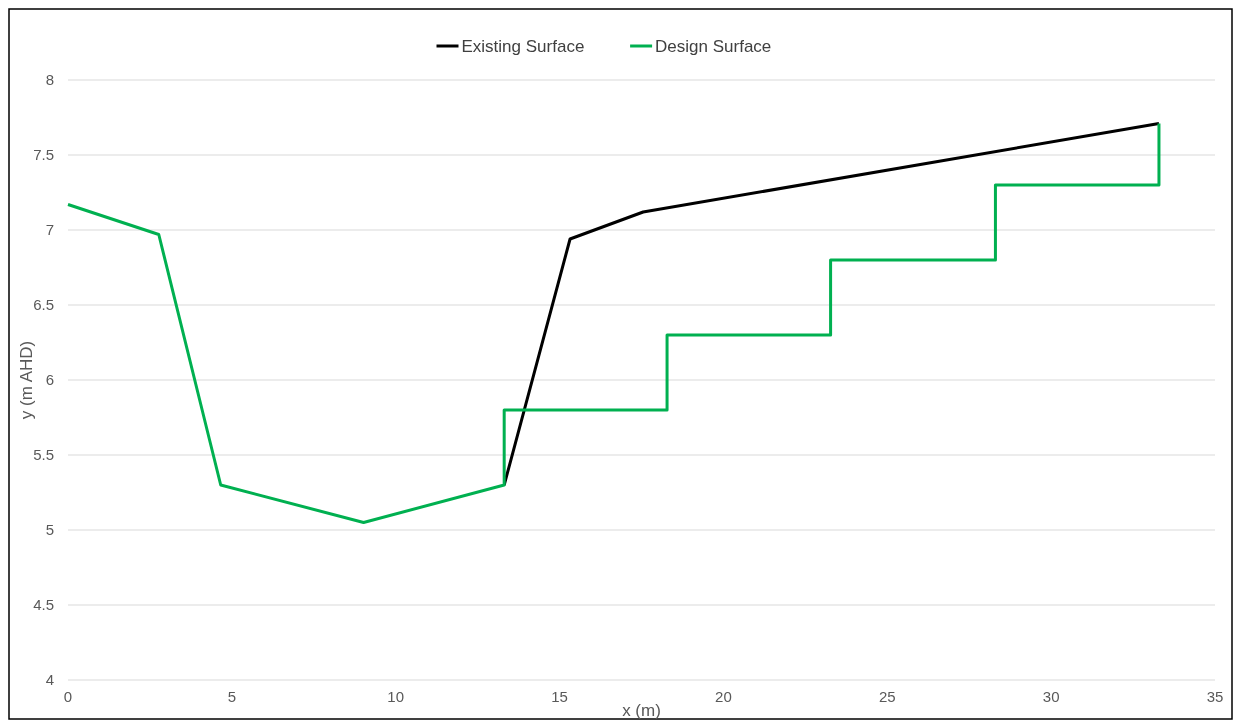  What do you see at coordinates (887, 696) in the screenshot?
I see `x-tick-label: 25` at bounding box center [887, 696].